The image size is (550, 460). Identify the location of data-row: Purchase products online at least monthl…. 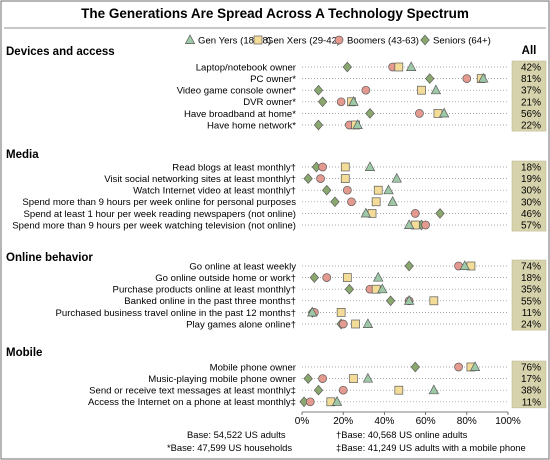
(327, 289).